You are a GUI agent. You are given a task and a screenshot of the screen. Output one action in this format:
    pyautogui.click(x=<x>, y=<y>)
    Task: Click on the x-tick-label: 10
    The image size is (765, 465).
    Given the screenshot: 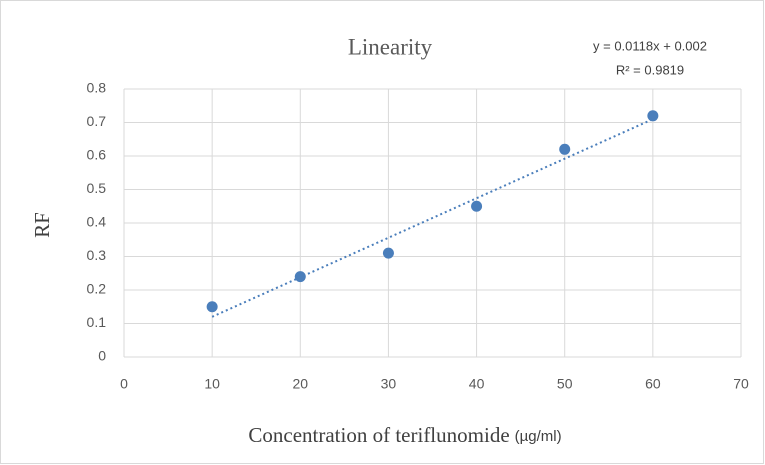 What is the action you would take?
    pyautogui.click(x=212, y=384)
    